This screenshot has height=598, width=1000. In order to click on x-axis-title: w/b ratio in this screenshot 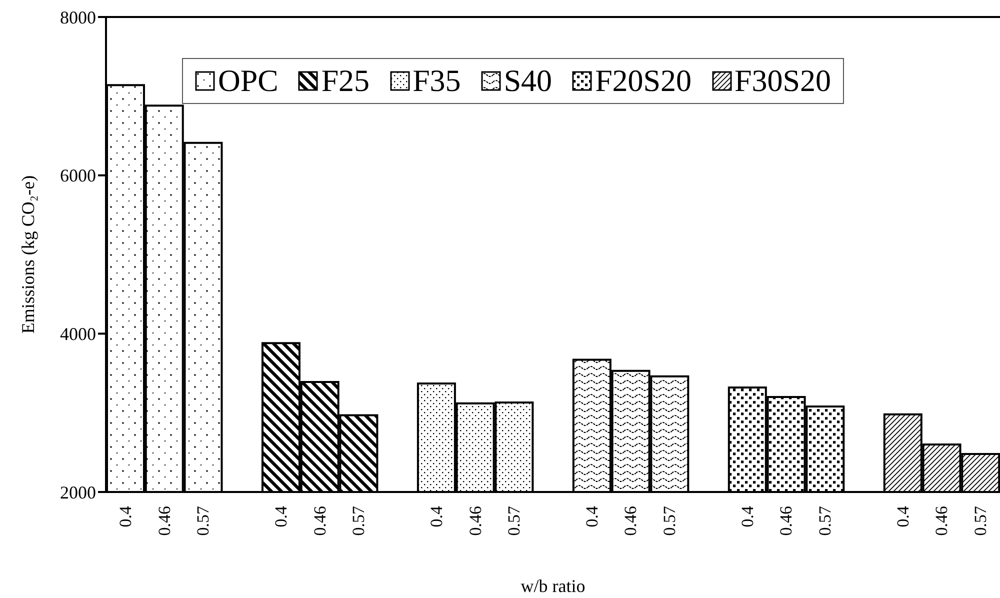, I will do `click(553, 586)`.